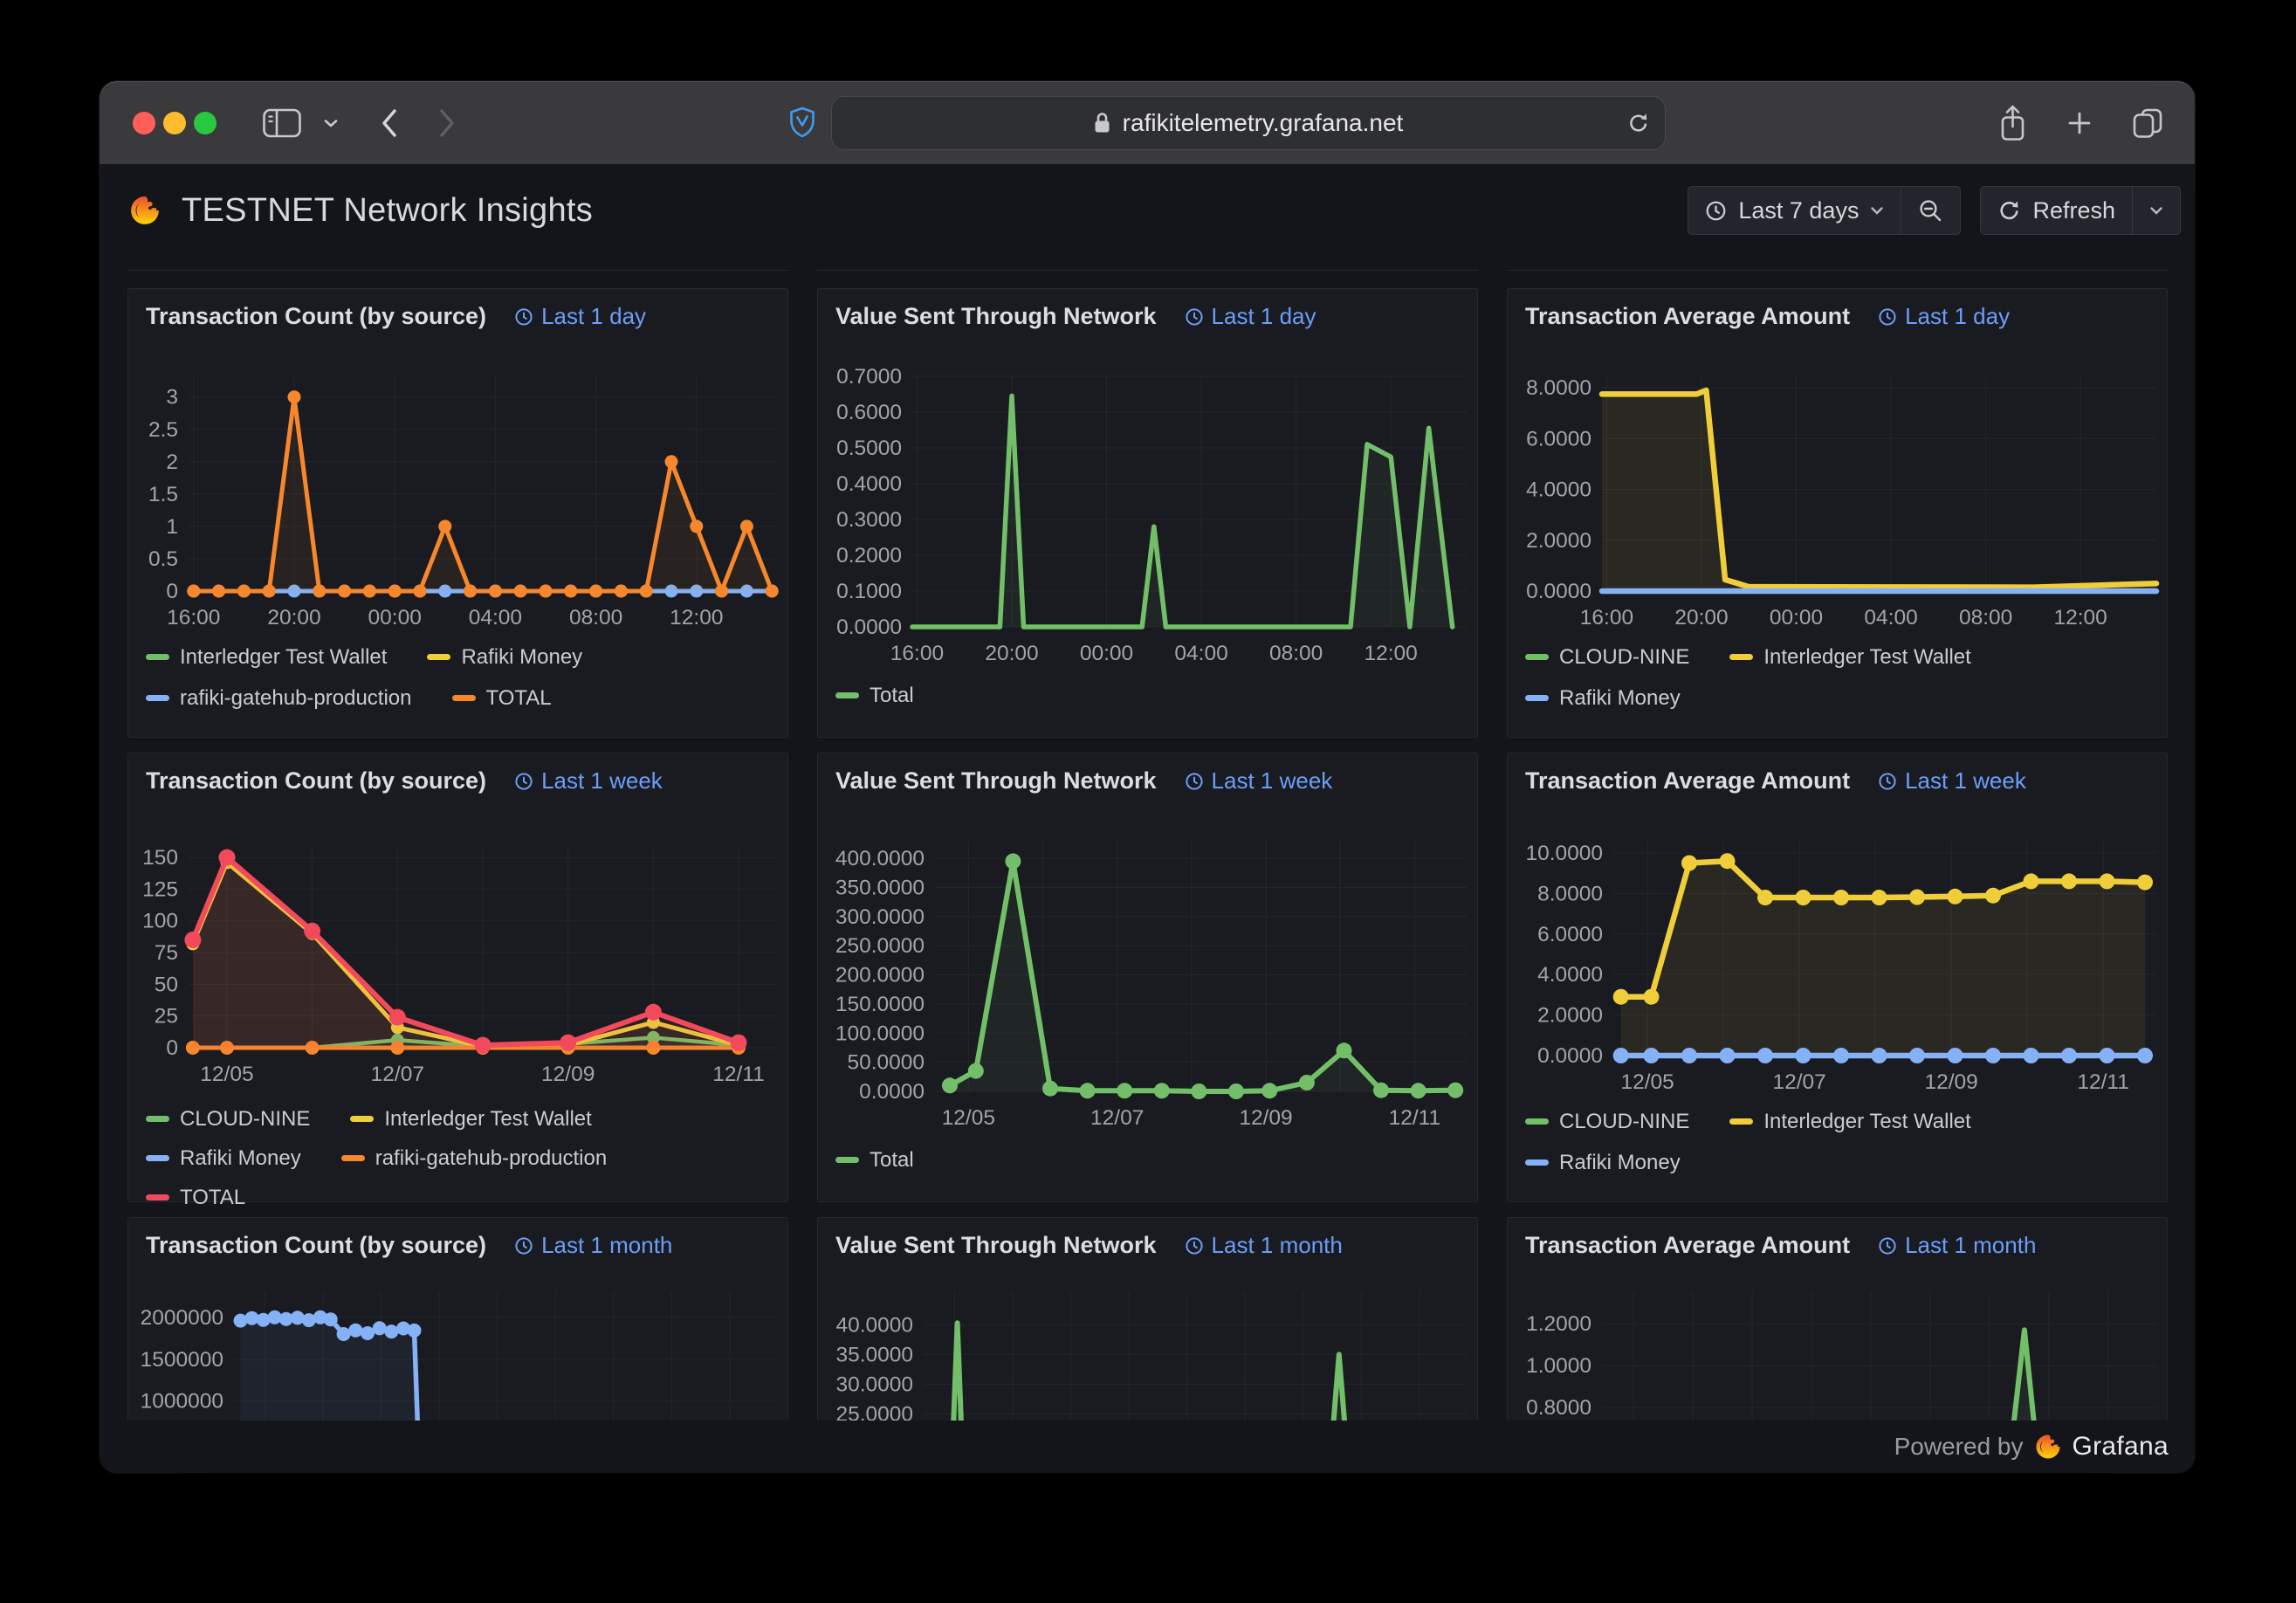 The height and width of the screenshot is (1603, 2296). What do you see at coordinates (880, 859) in the screenshot?
I see `svg-text: 400.0000` at bounding box center [880, 859].